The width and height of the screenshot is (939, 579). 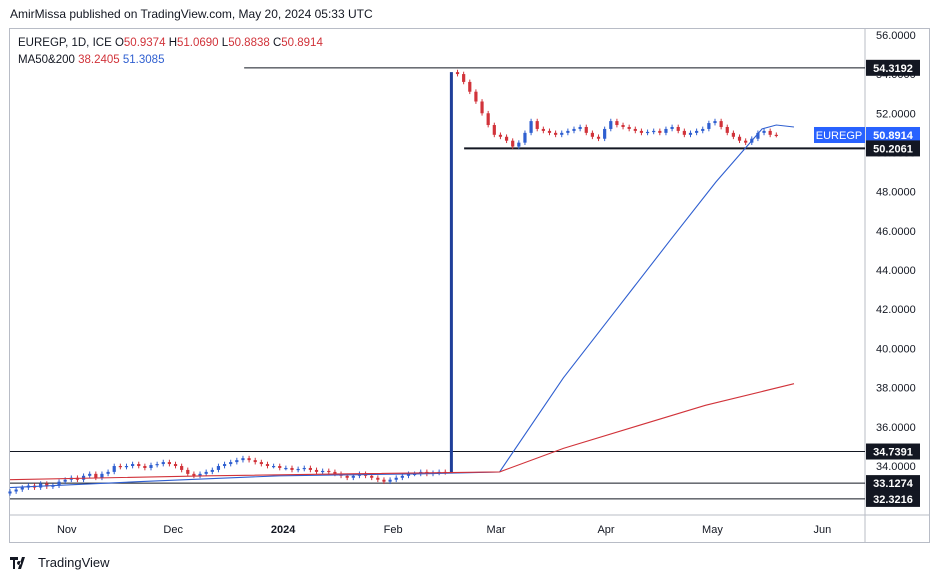 What do you see at coordinates (21, 562) in the screenshot?
I see `tradingview-logo-icon` at bounding box center [21, 562].